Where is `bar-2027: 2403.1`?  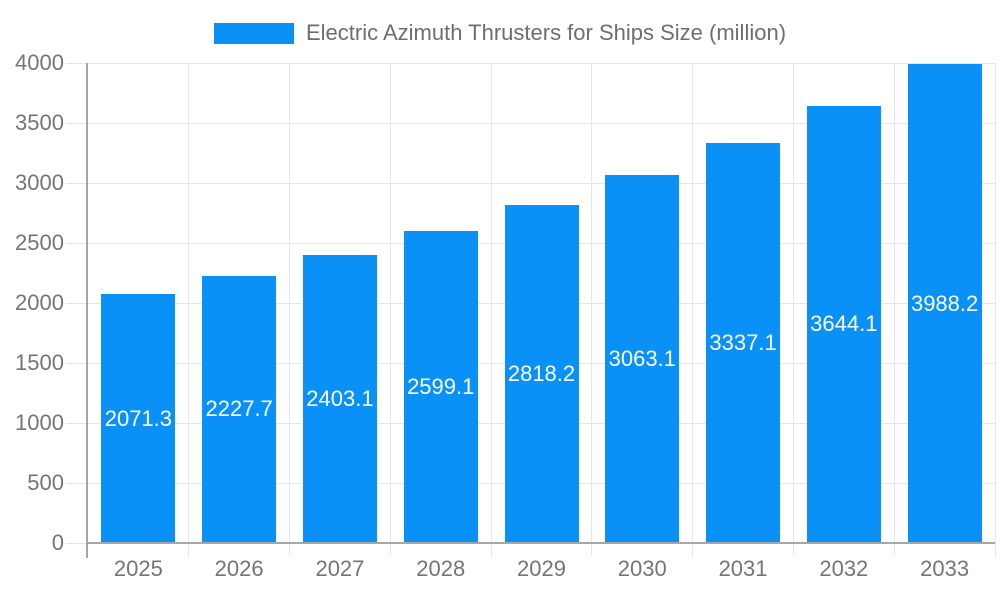 bar-2027: 2403.1 is located at coordinates (339, 398).